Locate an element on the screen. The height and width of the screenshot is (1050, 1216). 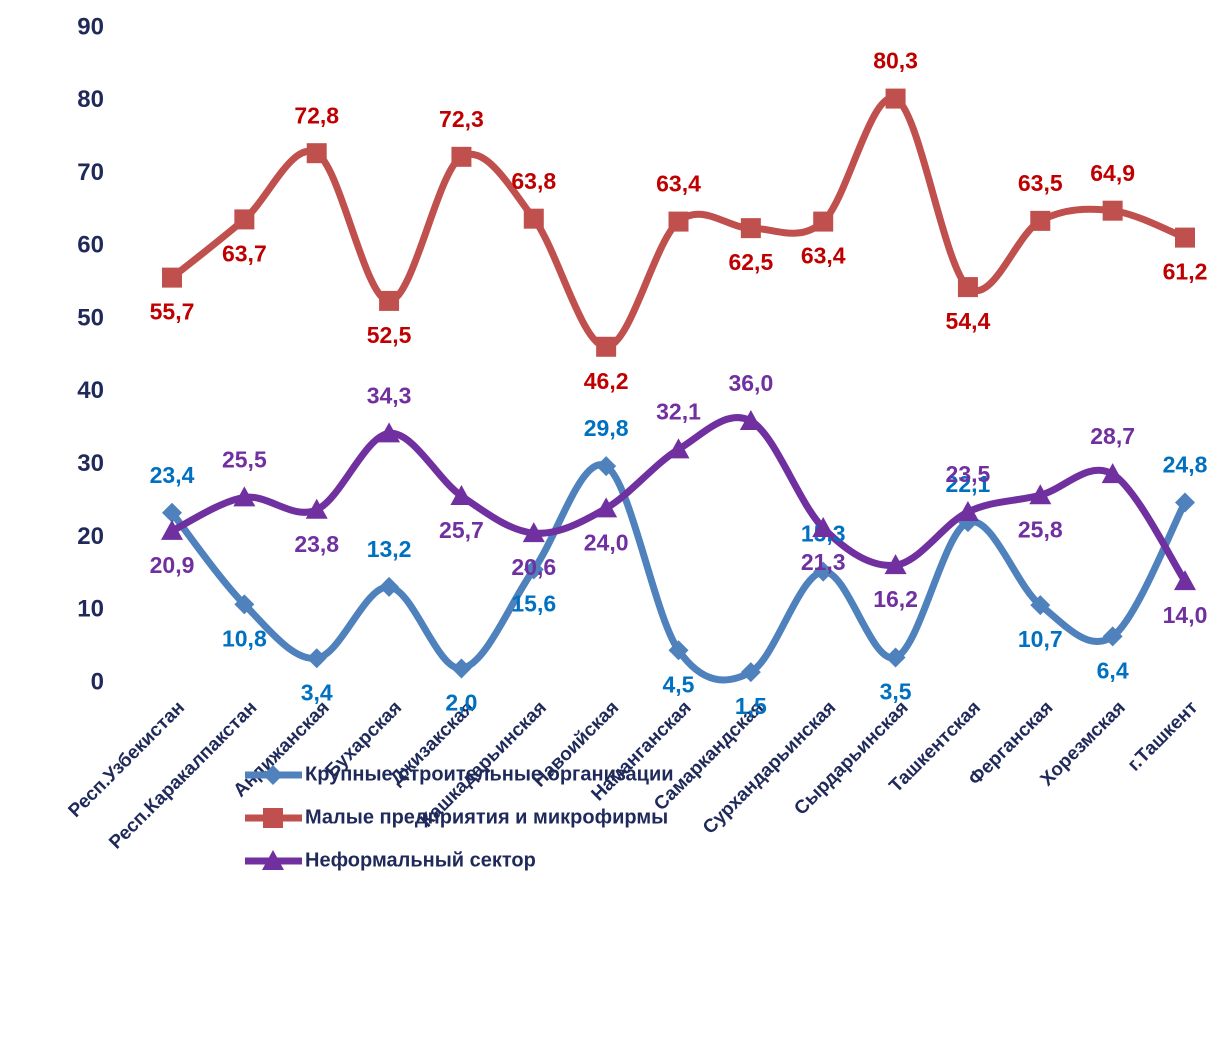
value-label: 20,9 is located at coordinates (172, 565).